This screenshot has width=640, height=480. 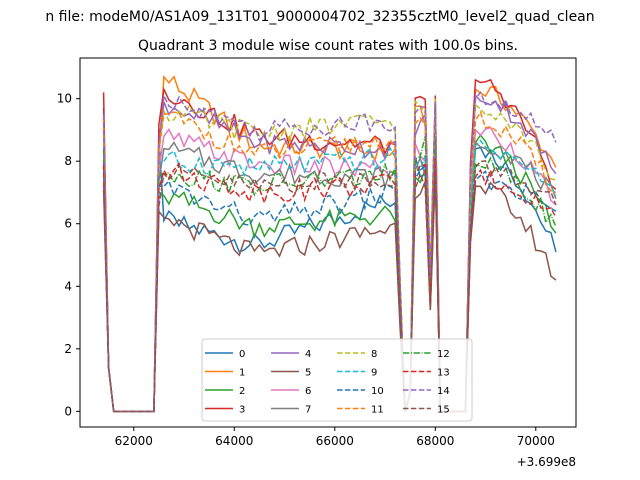 I want to click on legend-label-5: 5, so click(x=308, y=373).